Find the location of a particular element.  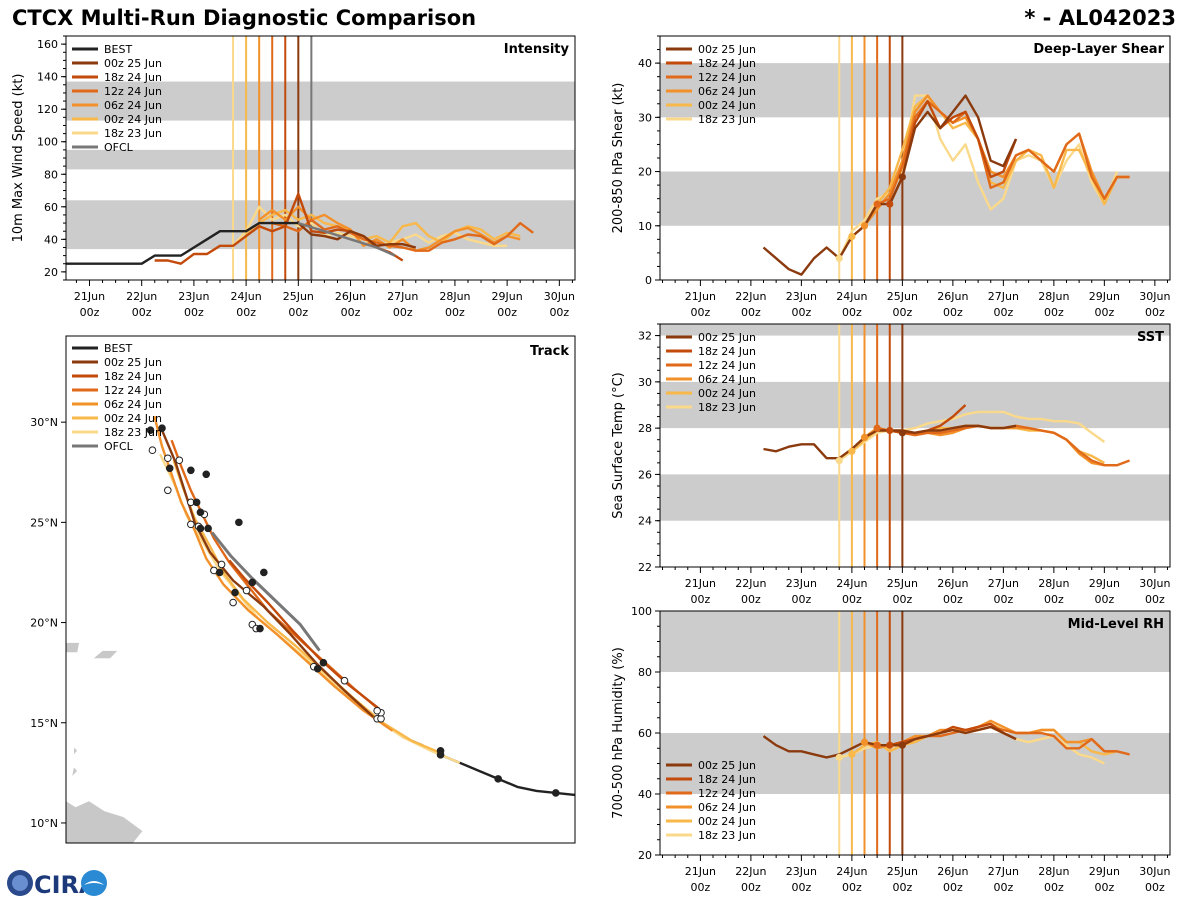

chart-title: Mid-Level RH is located at coordinates (1116, 624).